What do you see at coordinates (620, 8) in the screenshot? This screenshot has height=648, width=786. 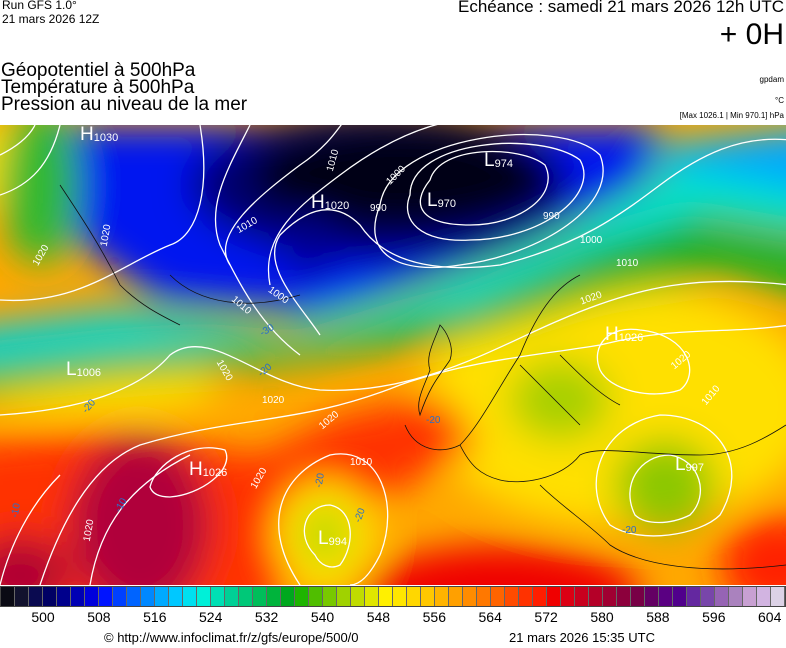 I see `forecast-time: Echéance : samedi 21 mars 2026 12h UTC` at bounding box center [620, 8].